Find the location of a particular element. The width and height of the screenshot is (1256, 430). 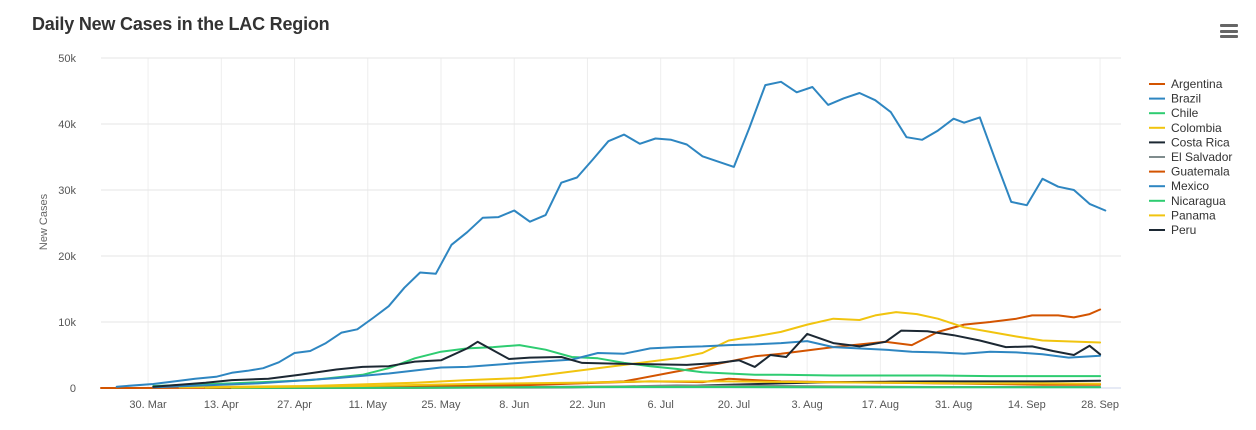

x-tick-label: 13. Apr is located at coordinates (221, 405).